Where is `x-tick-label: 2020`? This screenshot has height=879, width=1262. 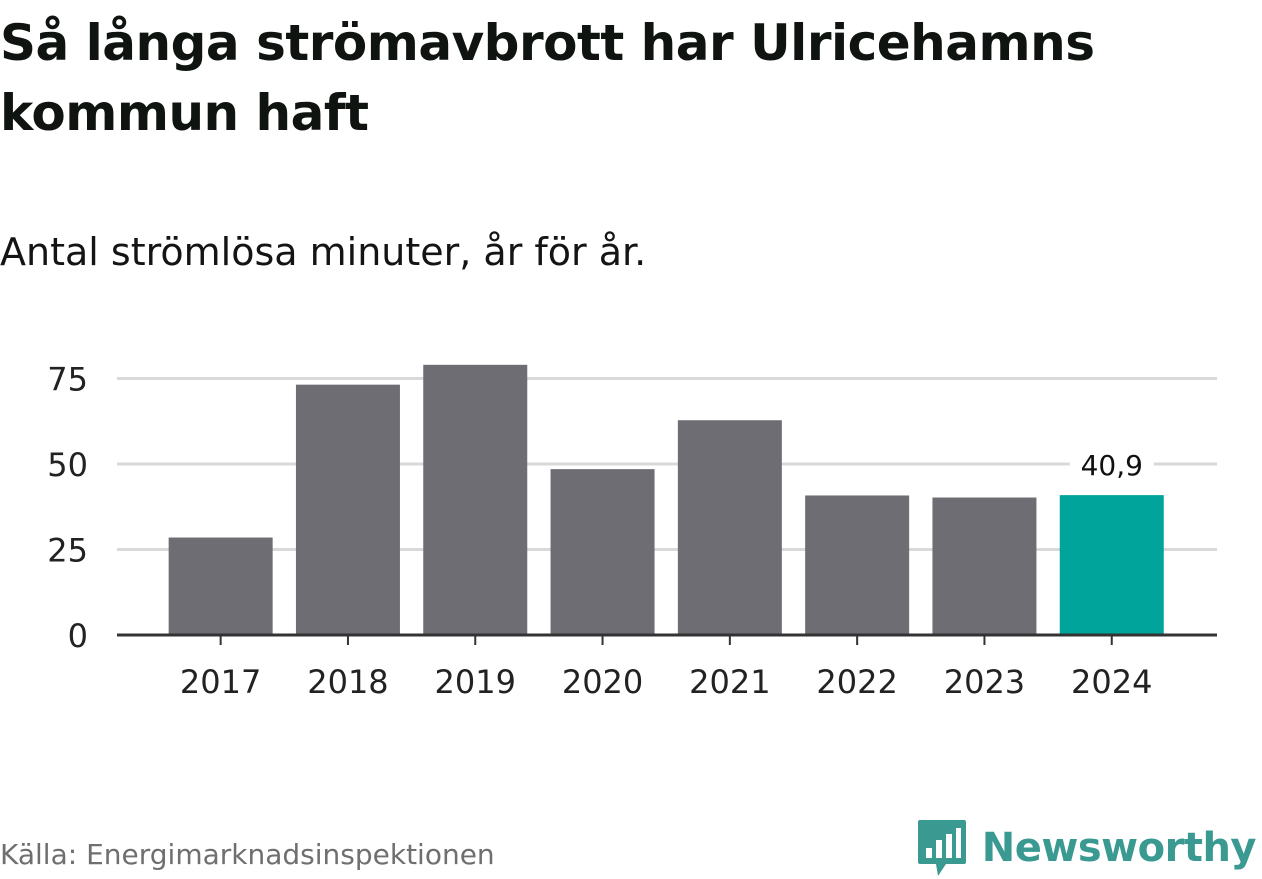
x-tick-label: 2020 is located at coordinates (602, 682).